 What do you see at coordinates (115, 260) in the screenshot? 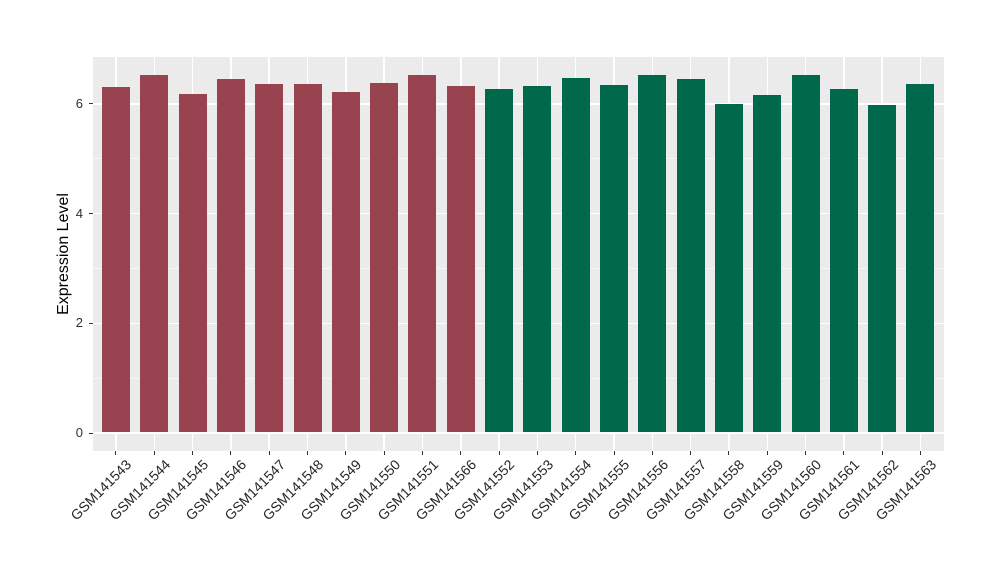
I see `bar-GSM141543` at bounding box center [115, 260].